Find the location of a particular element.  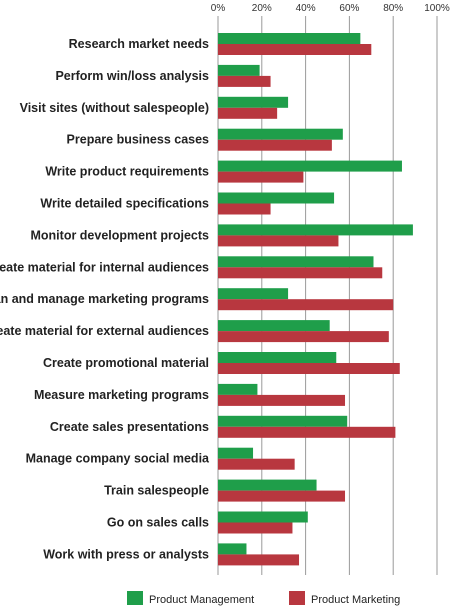

legend-label: Product Management is located at coordinates (201, 600).